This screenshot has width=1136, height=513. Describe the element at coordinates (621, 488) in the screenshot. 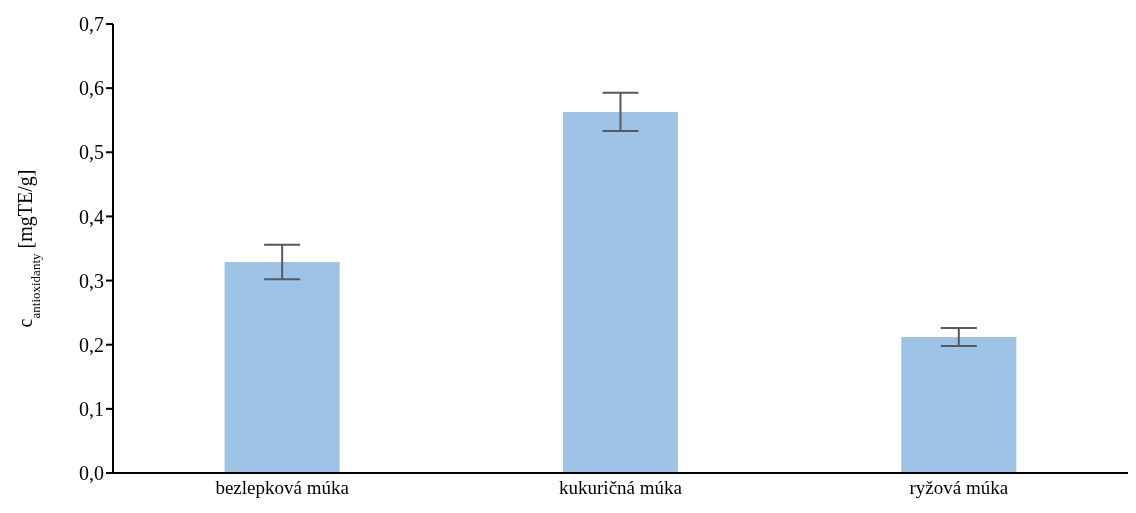

I see `x-tick-label: kukuričná múka` at that location.